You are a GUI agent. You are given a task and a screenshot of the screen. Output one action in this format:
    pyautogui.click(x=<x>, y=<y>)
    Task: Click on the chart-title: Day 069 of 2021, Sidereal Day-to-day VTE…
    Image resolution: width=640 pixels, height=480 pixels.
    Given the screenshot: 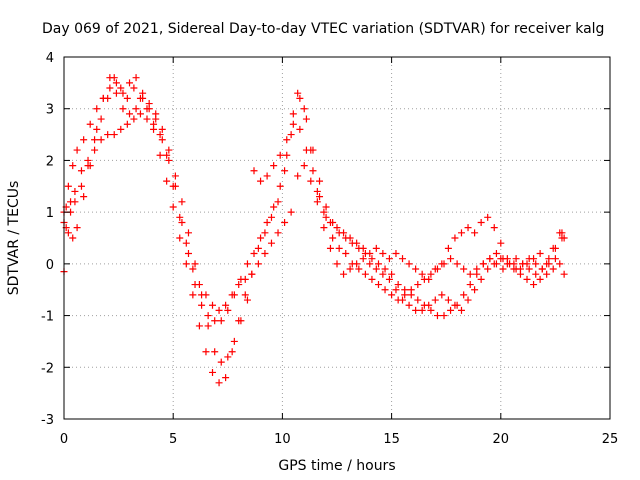 What is the action you would take?
    pyautogui.click(x=323, y=29)
    